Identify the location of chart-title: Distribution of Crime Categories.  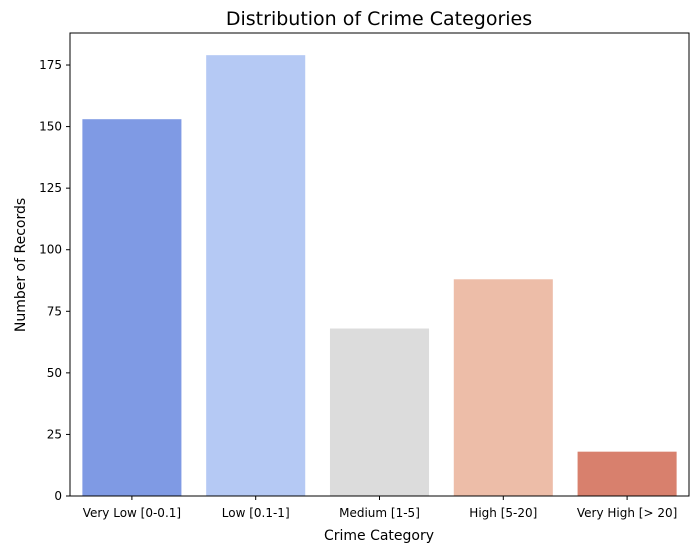
(379, 19).